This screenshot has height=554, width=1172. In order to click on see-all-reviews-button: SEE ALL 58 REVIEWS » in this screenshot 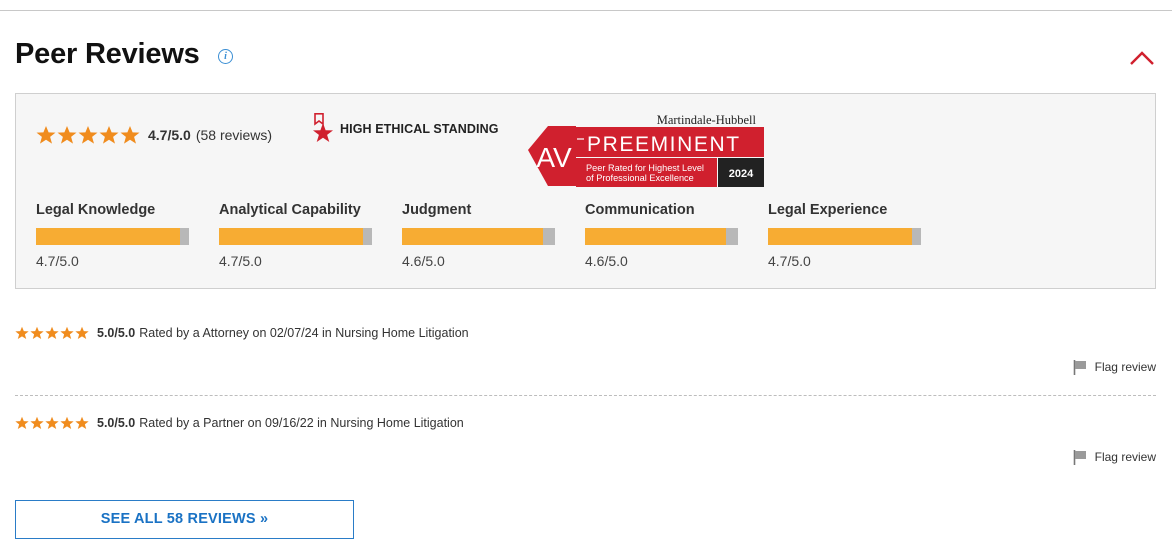, I will do `click(184, 519)`.